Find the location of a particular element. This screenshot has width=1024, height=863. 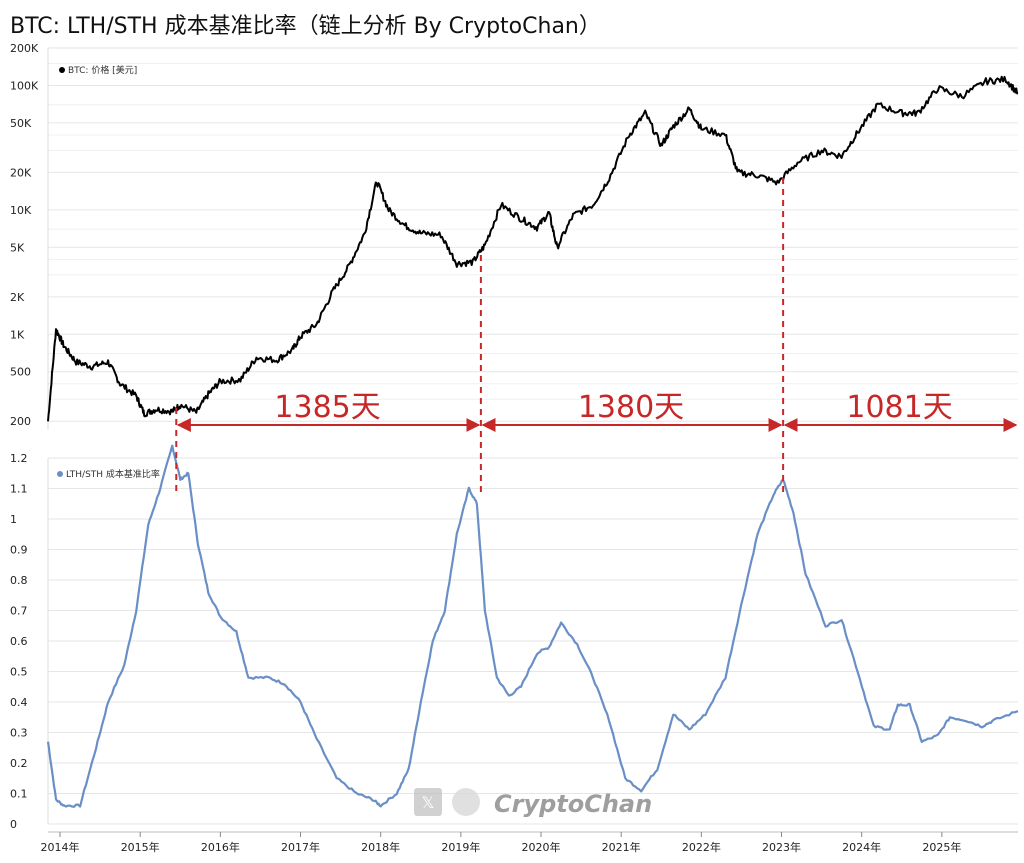

ratio-y-tick-label: 0.9 is located at coordinates (19, 550).